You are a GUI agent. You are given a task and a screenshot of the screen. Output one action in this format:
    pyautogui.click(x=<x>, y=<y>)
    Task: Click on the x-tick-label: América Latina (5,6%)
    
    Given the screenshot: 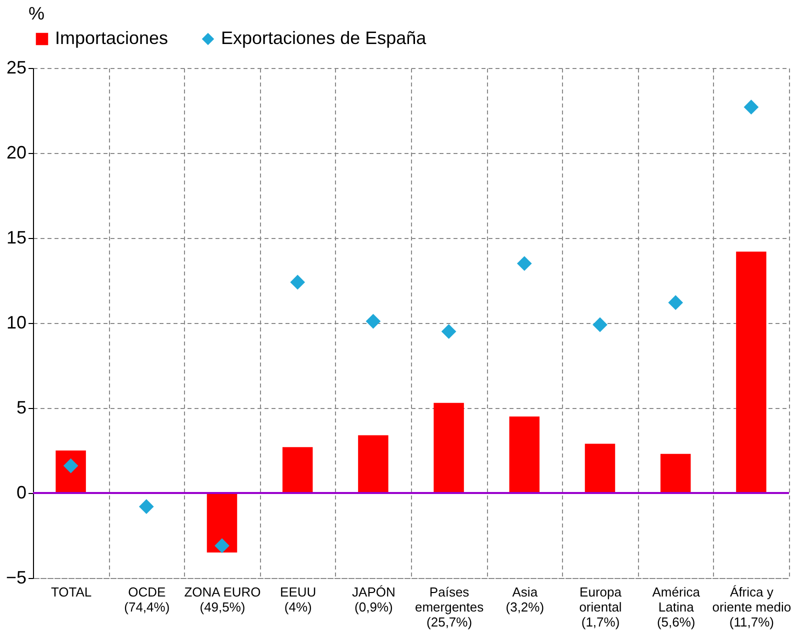 What is the action you would take?
    pyautogui.click(x=676, y=607)
    